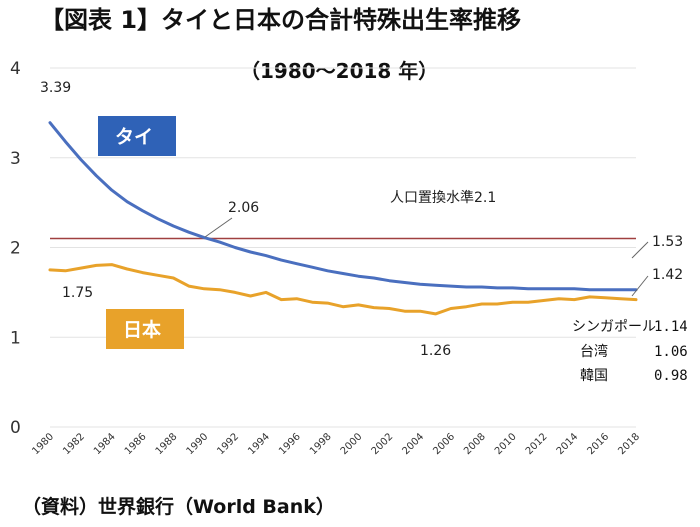 The image size is (700, 527). Describe the element at coordinates (444, 444) in the screenshot. I see `x-tick-label: 2006` at that location.